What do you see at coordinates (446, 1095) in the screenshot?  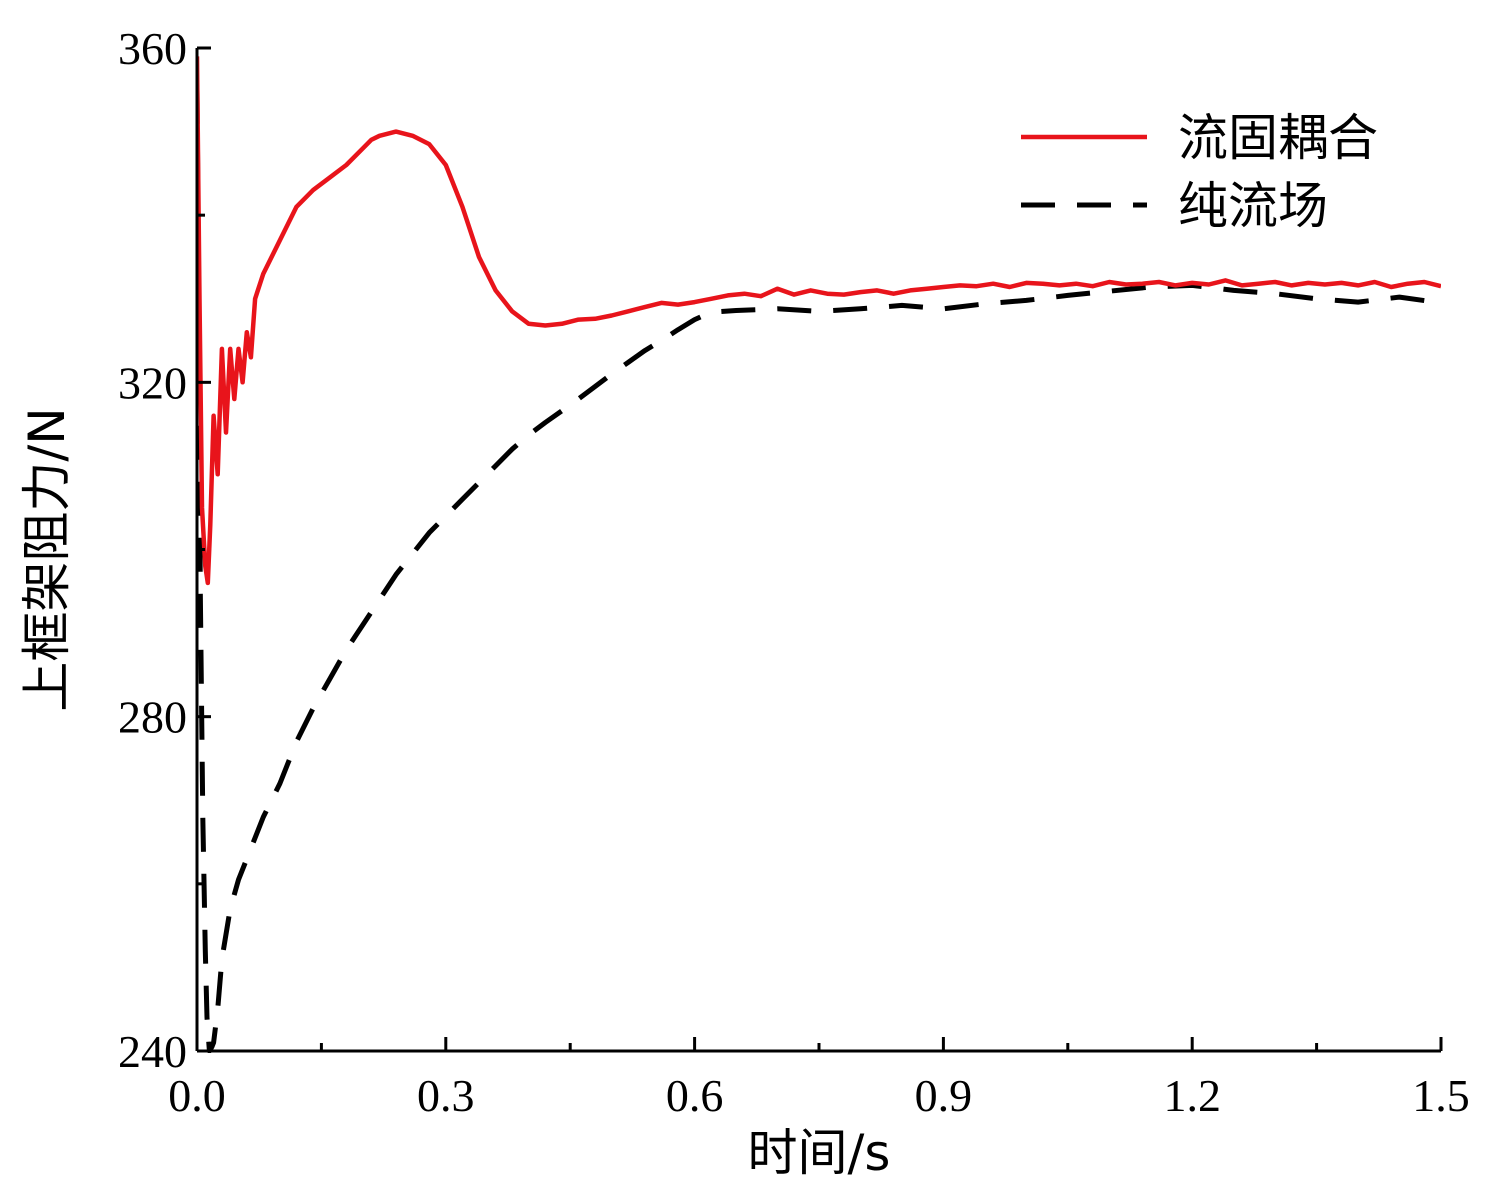 I see `x-tick-label: 0.3` at bounding box center [446, 1095].